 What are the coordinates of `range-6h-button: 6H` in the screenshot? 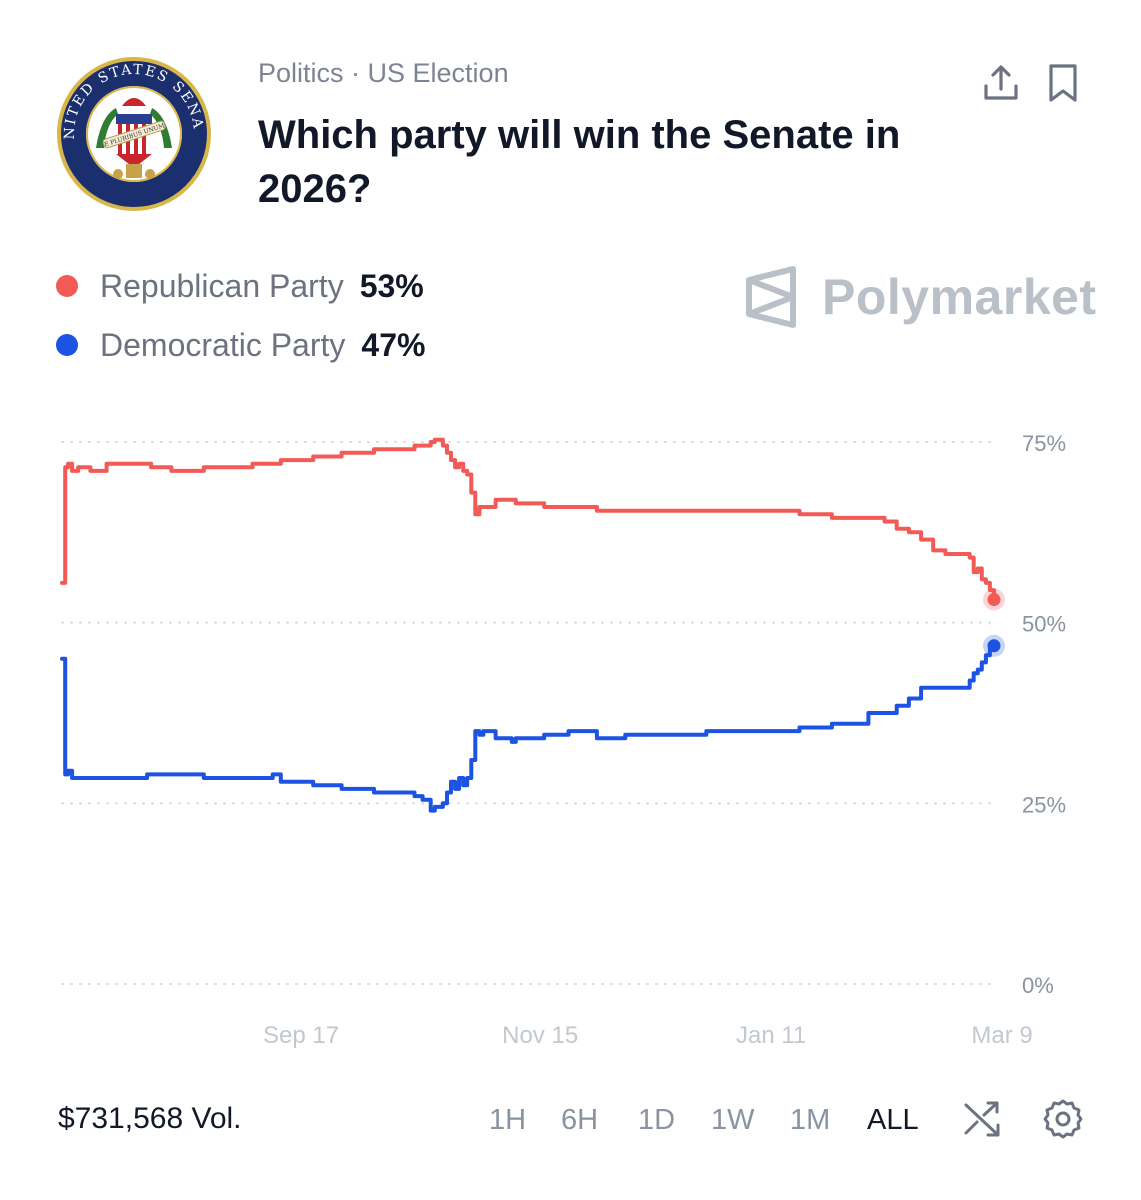 It's located at (579, 1120).